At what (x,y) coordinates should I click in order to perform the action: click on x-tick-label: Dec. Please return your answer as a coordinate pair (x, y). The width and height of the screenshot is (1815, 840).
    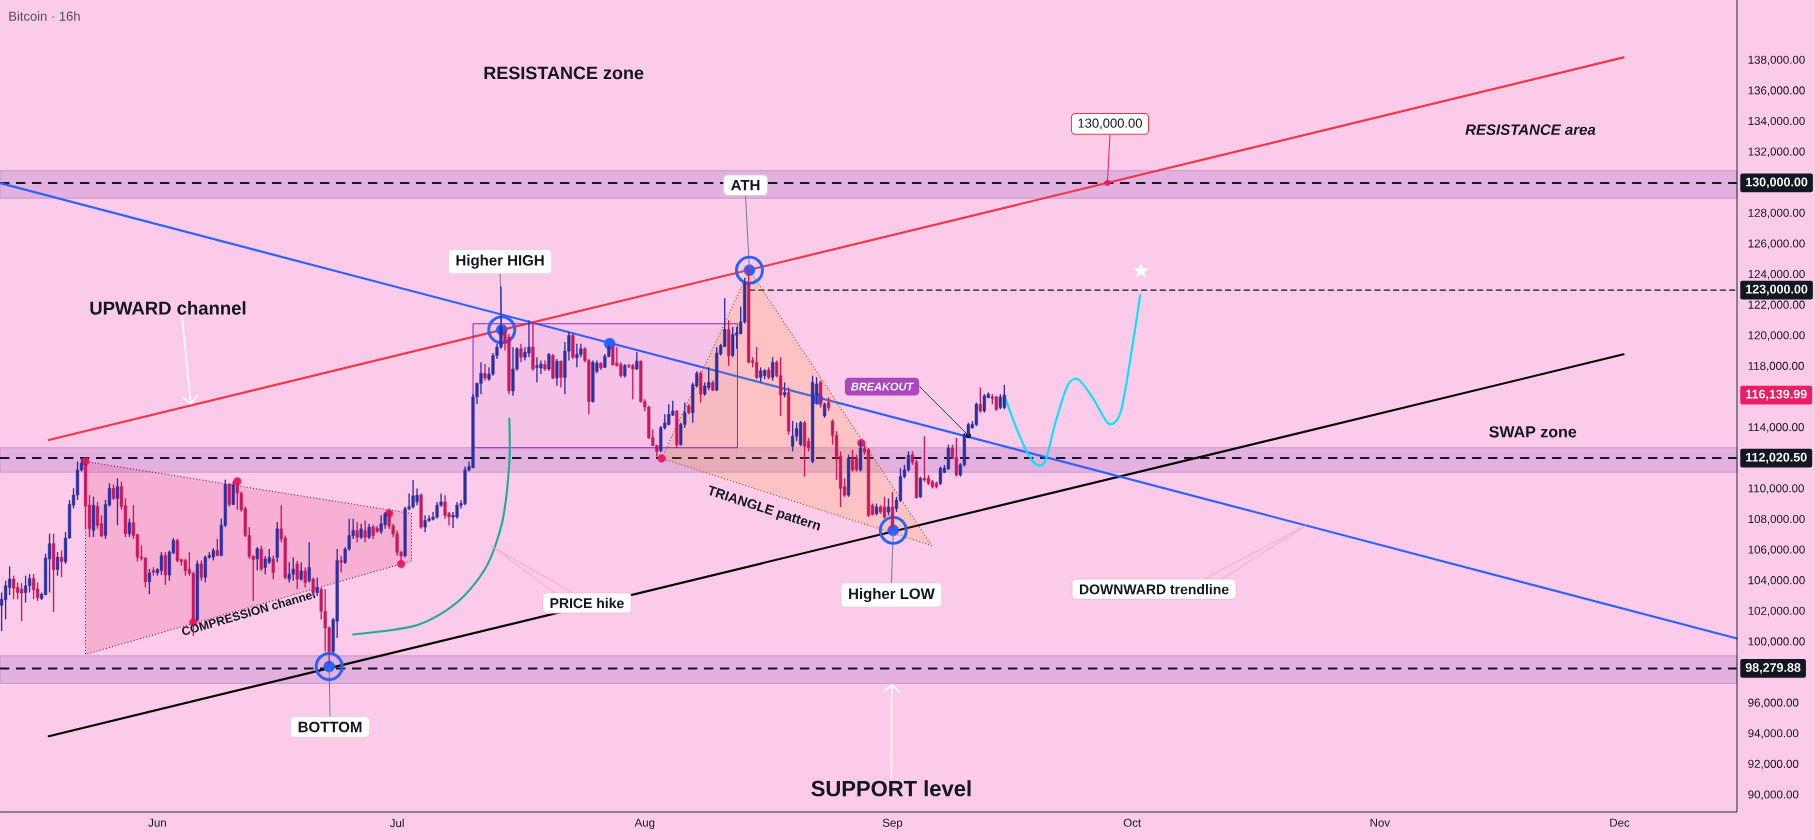
    Looking at the image, I should click on (1620, 822).